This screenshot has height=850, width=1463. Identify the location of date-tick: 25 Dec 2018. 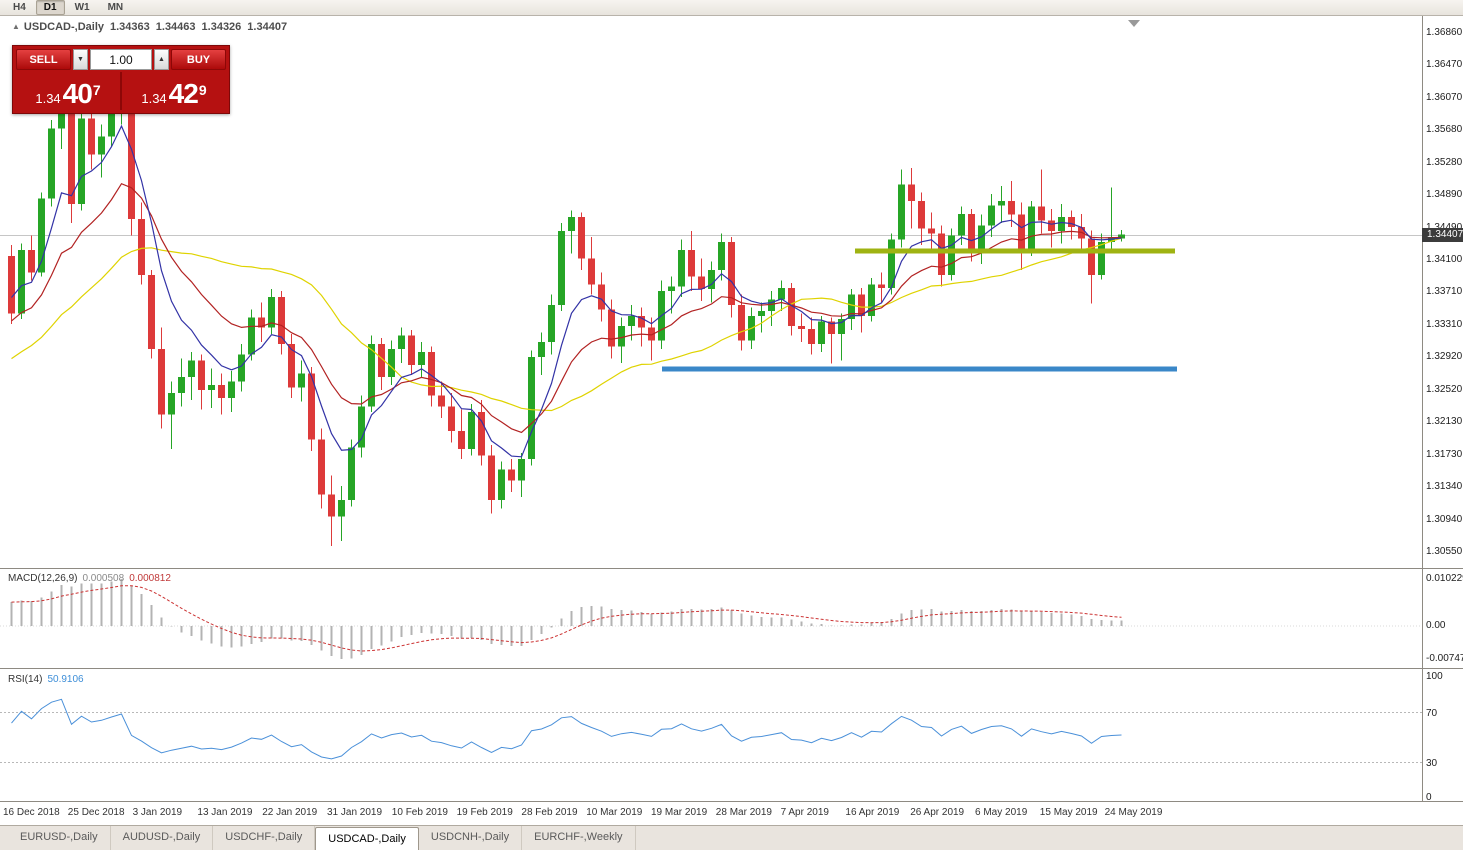
(96, 812).